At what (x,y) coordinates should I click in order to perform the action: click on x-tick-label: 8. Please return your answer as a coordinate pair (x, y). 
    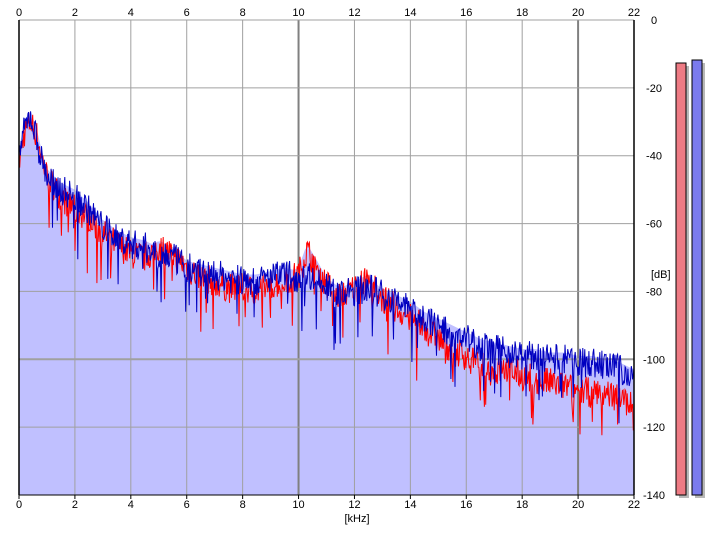
    Looking at the image, I should click on (243, 505).